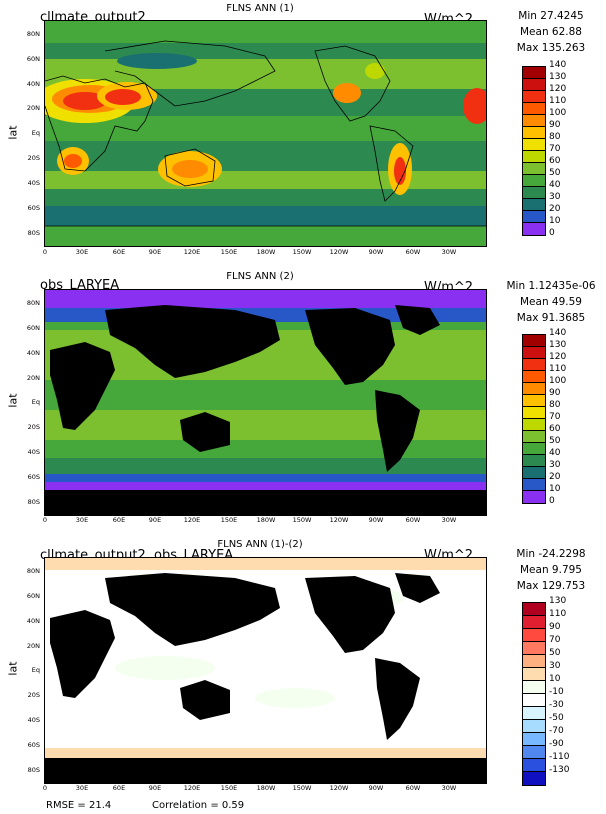 The image size is (606, 814). What do you see at coordinates (33, 695) in the screenshot?
I see `lat-tick: 20S` at bounding box center [33, 695].